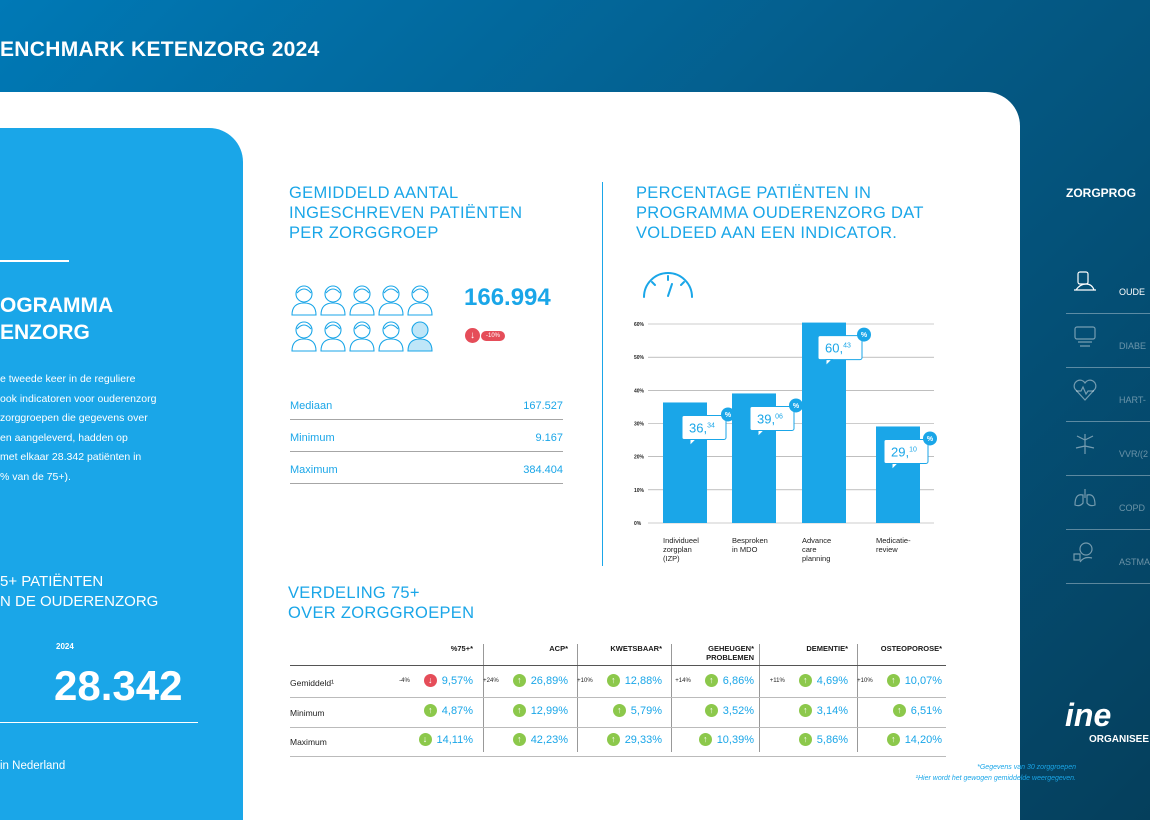  I want to click on y-tick-label: 0%, so click(638, 524).